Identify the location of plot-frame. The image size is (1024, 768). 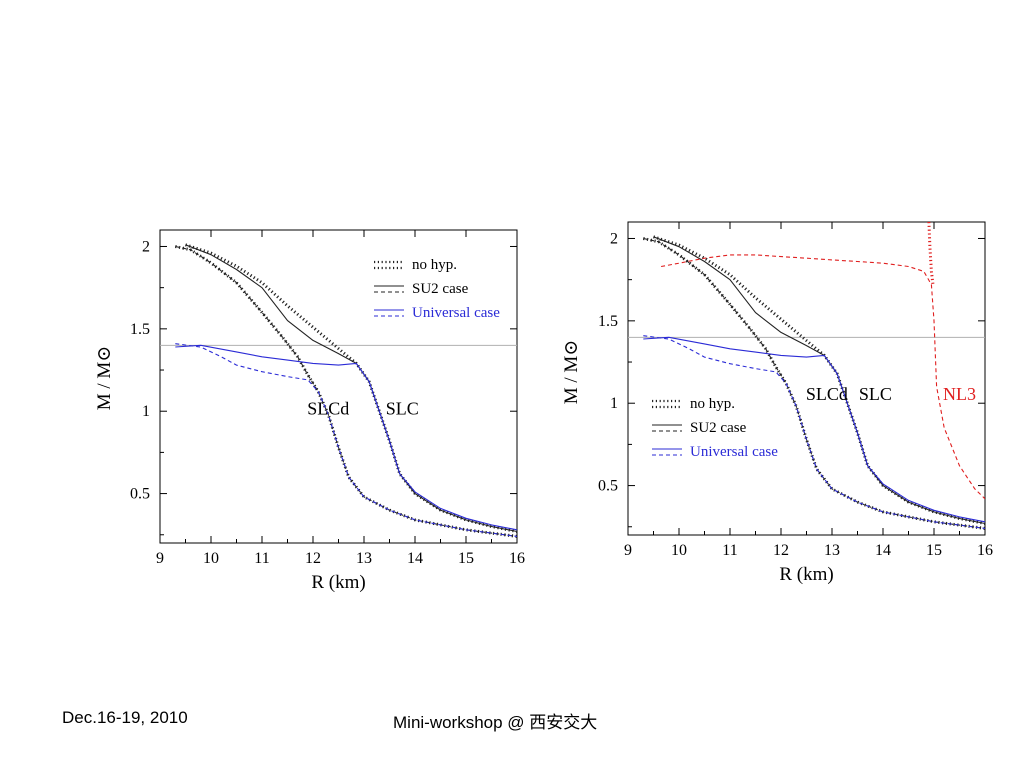
(806, 378).